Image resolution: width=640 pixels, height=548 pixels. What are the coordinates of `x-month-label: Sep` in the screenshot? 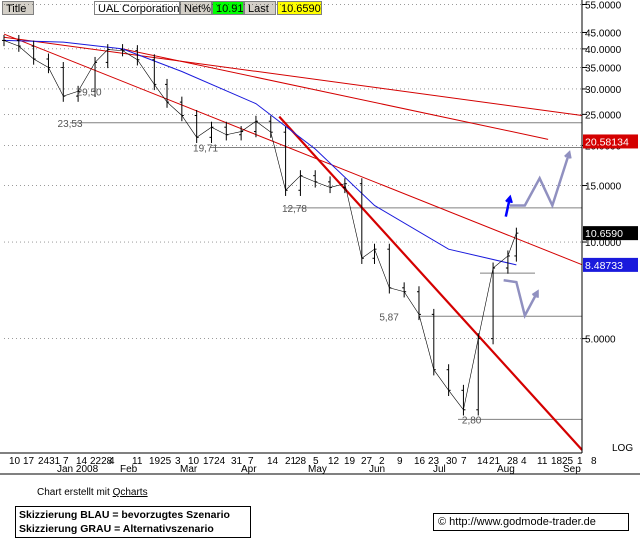 It's located at (572, 469).